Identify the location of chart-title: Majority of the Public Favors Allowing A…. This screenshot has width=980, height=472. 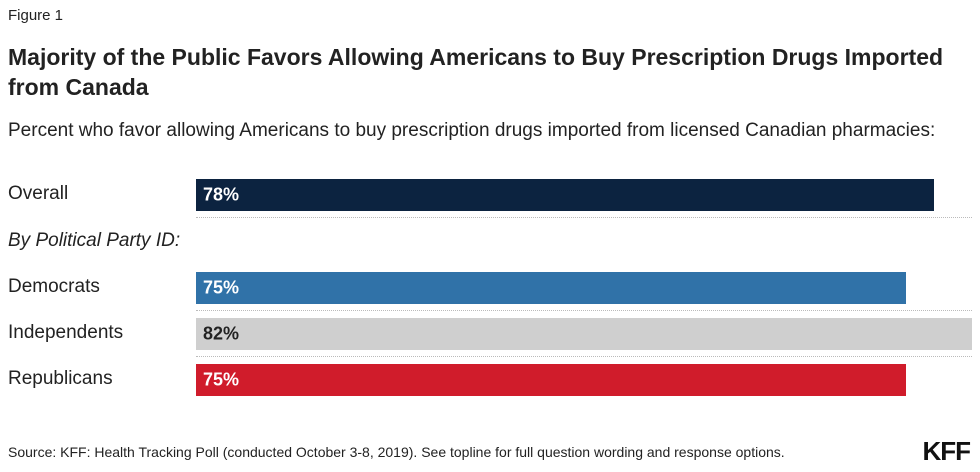
(476, 72).